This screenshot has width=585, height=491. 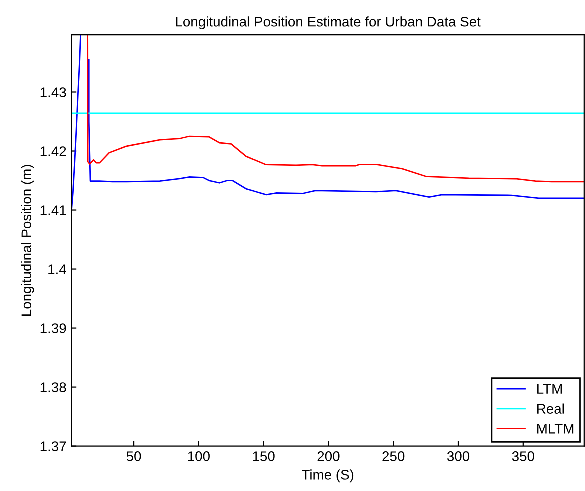 What do you see at coordinates (550, 389) in the screenshot?
I see `legend-label: LTM` at bounding box center [550, 389].